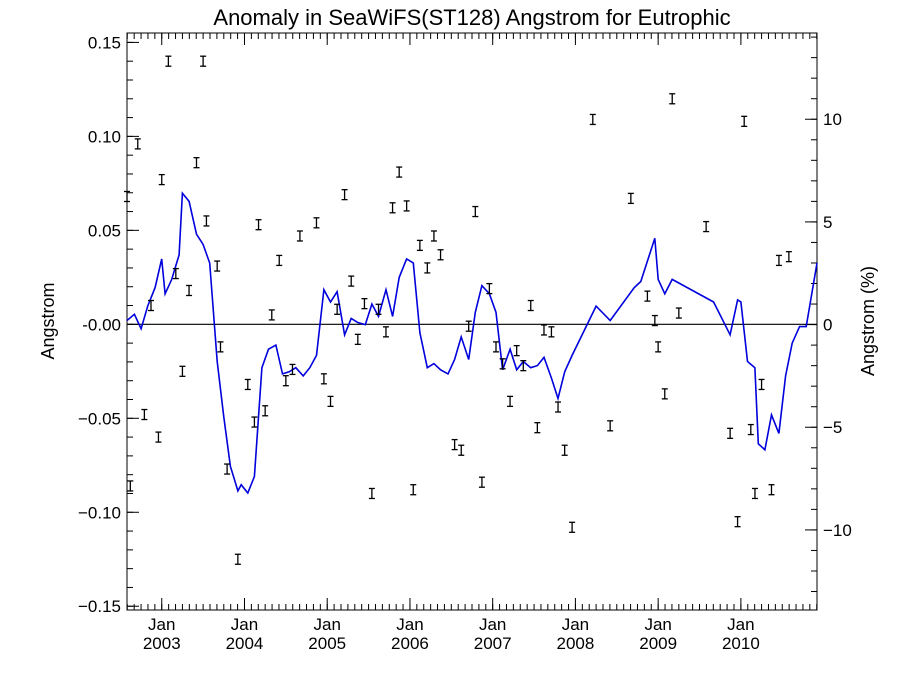 This screenshot has height=675, width=900. I want to click on y-left-tick-label: 0.10, so click(104, 136).